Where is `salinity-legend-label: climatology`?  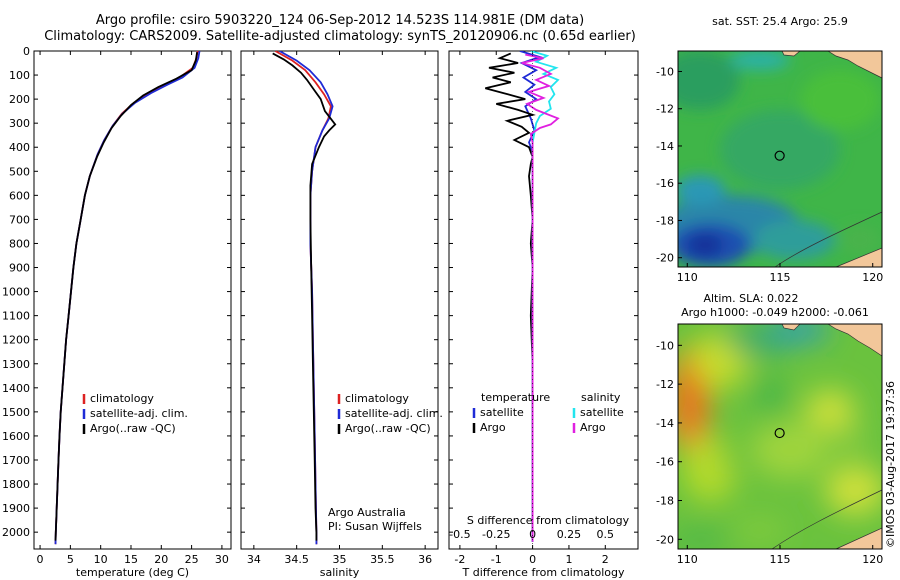
salinity-legend-label: climatology is located at coordinates (377, 398).